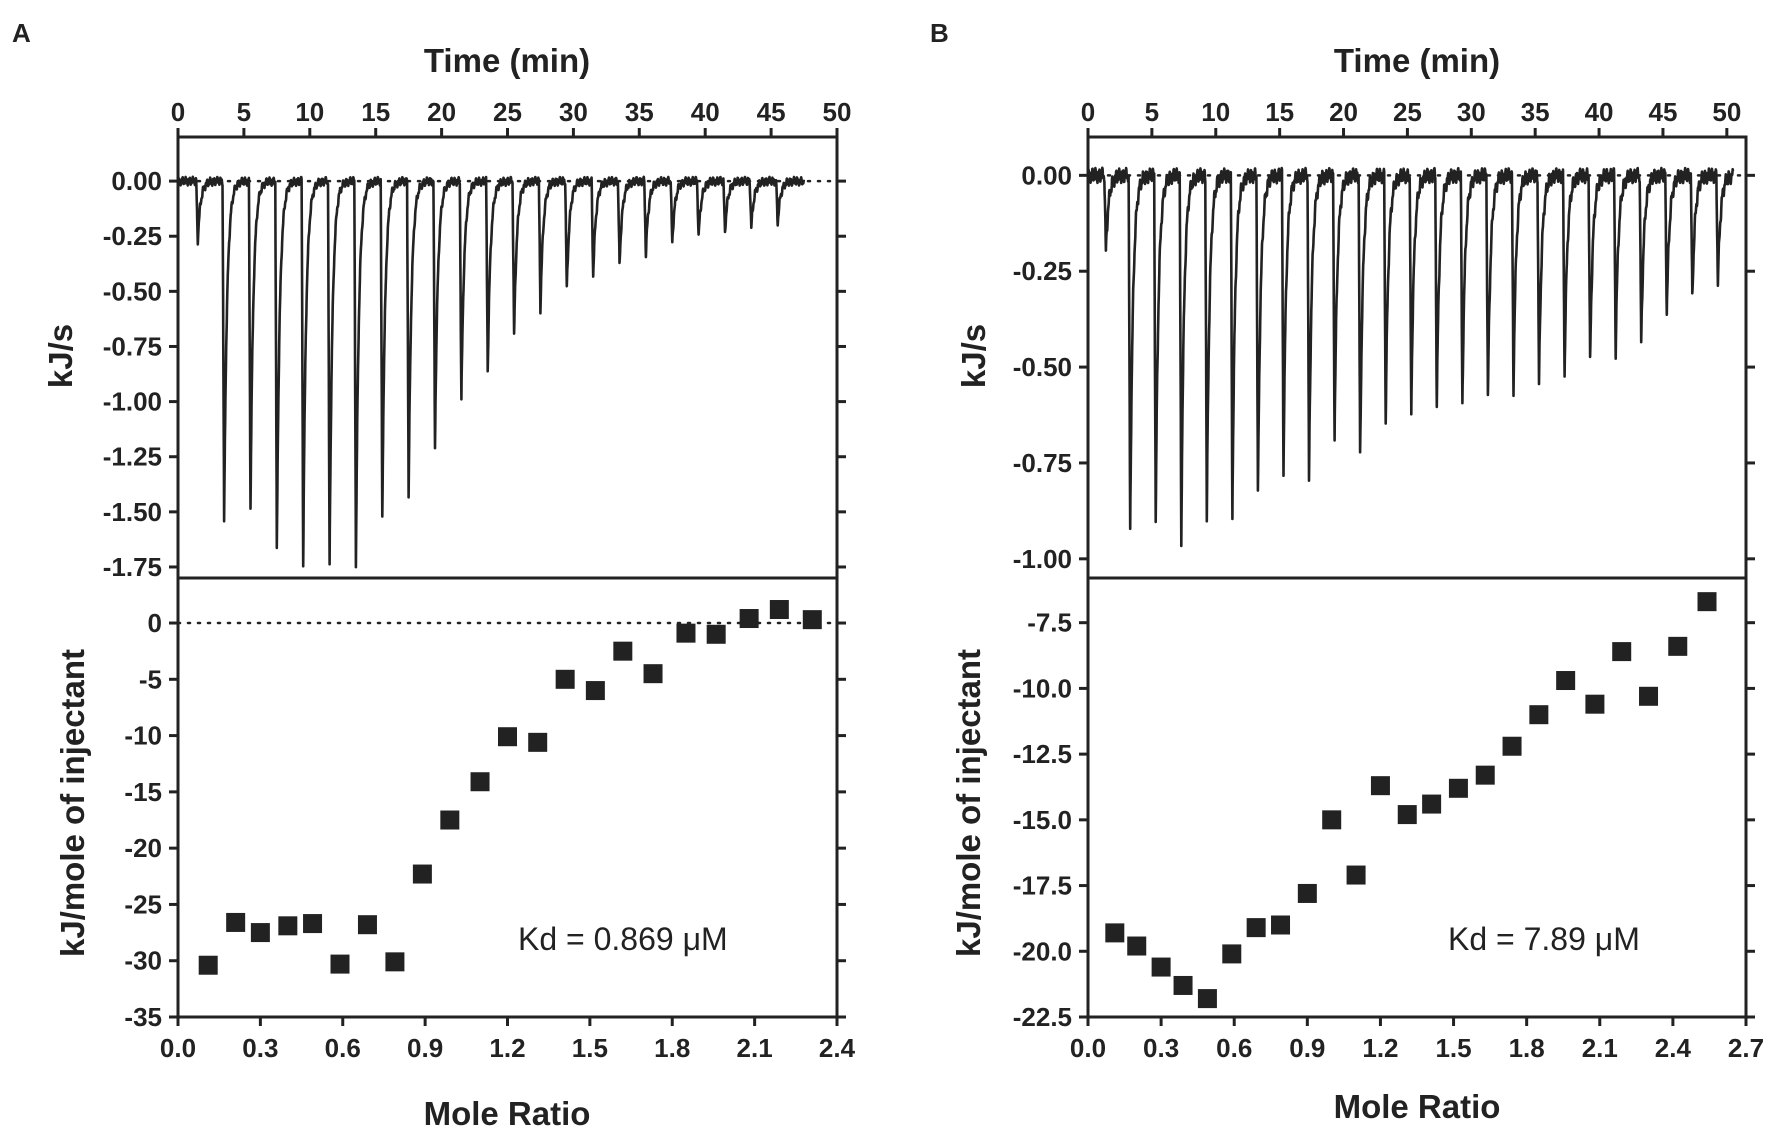  I want to click on panel-a-isotherm-x-tick-label: 2.1, so click(755, 1048).